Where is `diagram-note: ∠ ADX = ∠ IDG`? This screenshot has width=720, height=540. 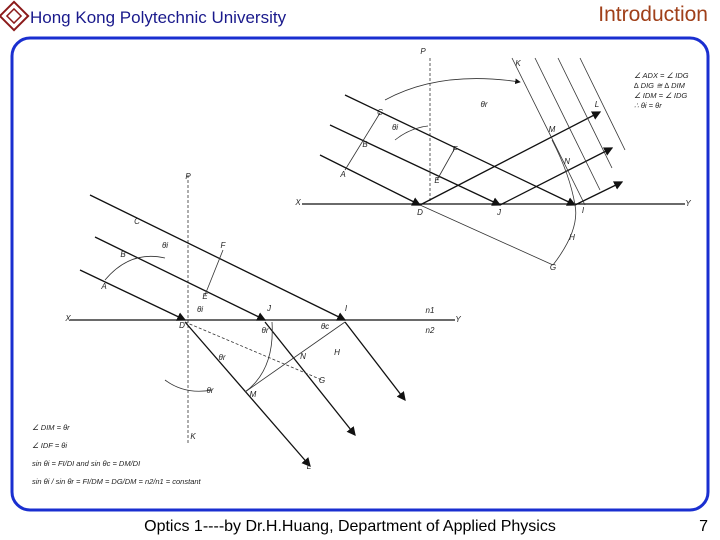 diagram-note: ∠ ADX = ∠ IDG is located at coordinates (661, 75).